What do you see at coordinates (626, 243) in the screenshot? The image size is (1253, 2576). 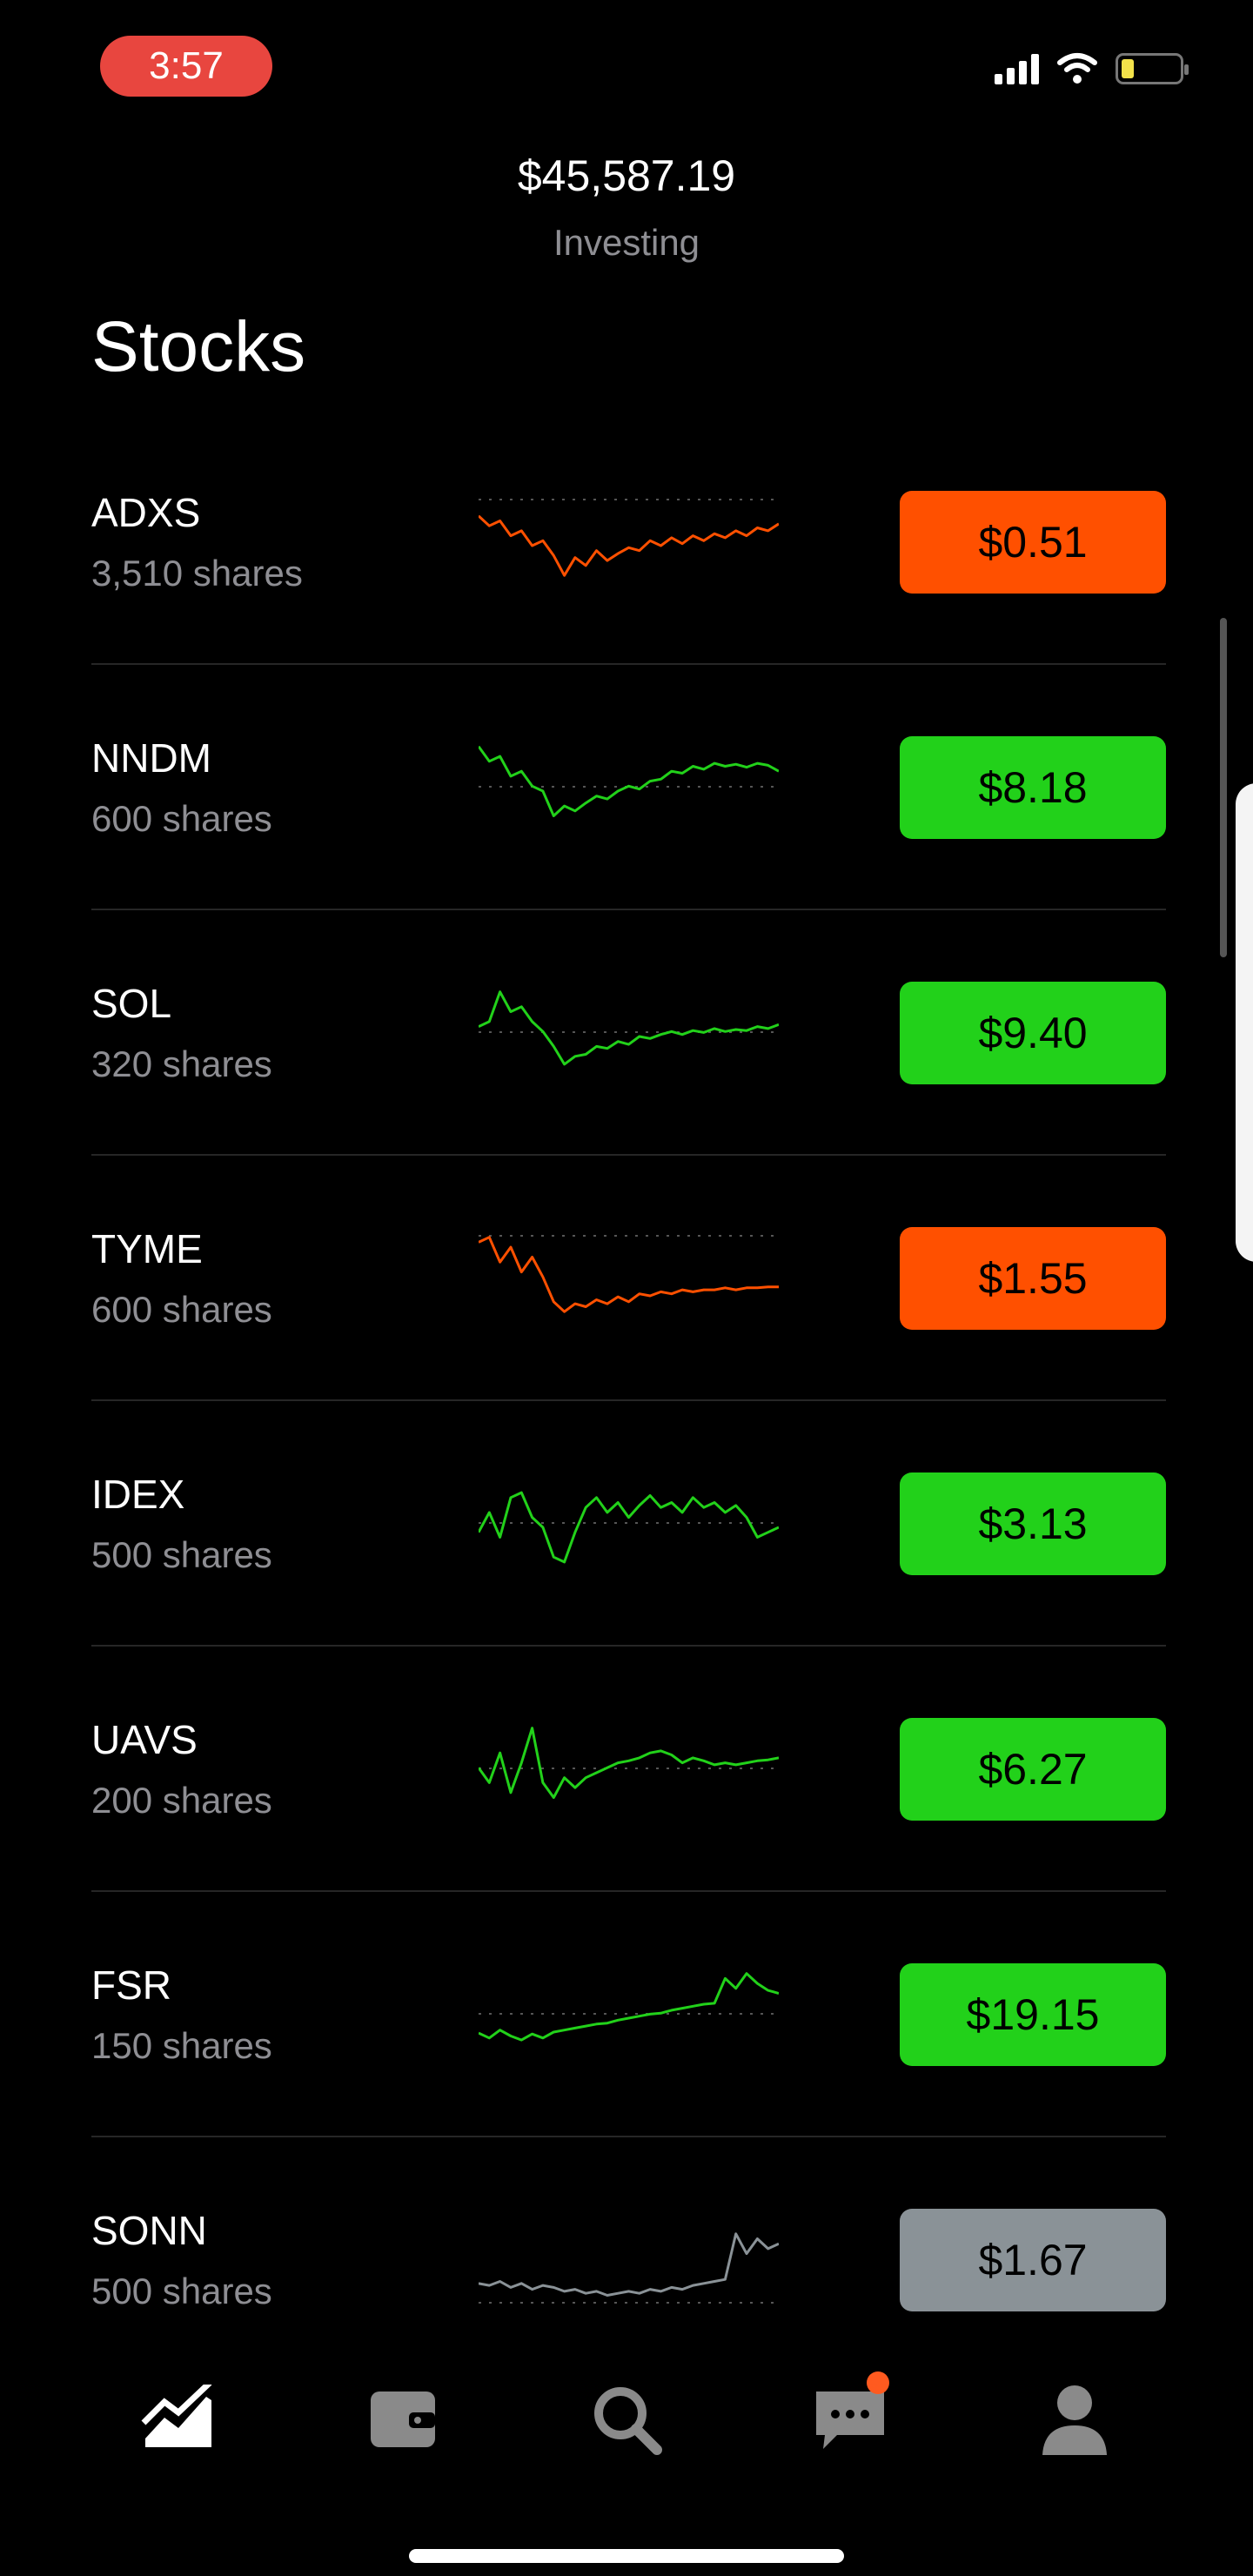 I see `portfolio-subtitle: Investing` at bounding box center [626, 243].